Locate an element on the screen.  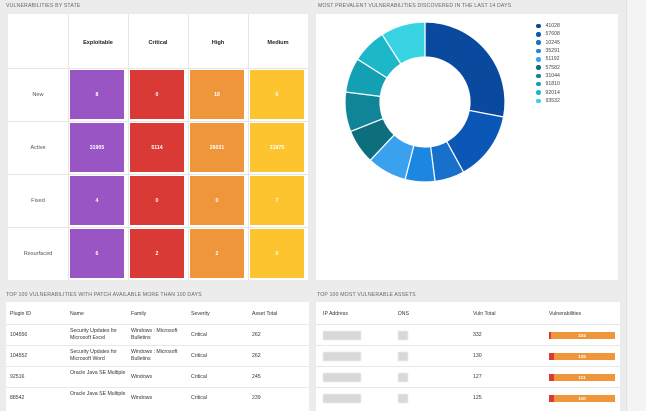
table-row: 130 125 is located at coordinates (468, 355).